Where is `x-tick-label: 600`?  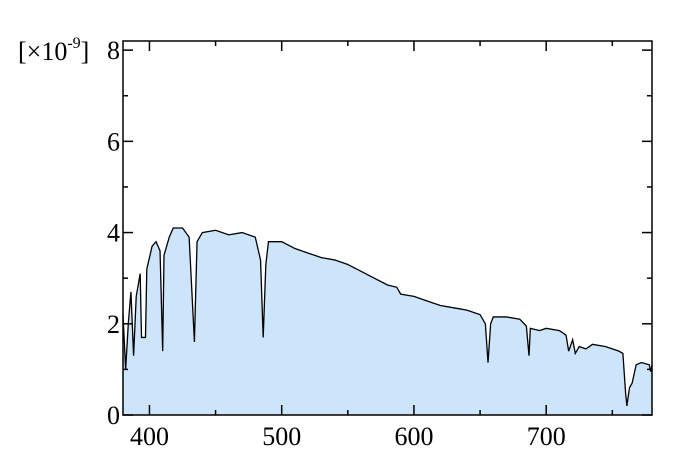
x-tick-label: 600 is located at coordinates (413, 436).